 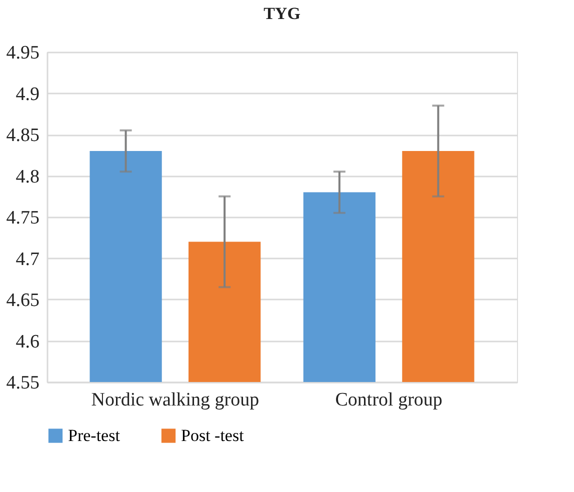 I want to click on x-tick-label: Control group, so click(x=388, y=400).